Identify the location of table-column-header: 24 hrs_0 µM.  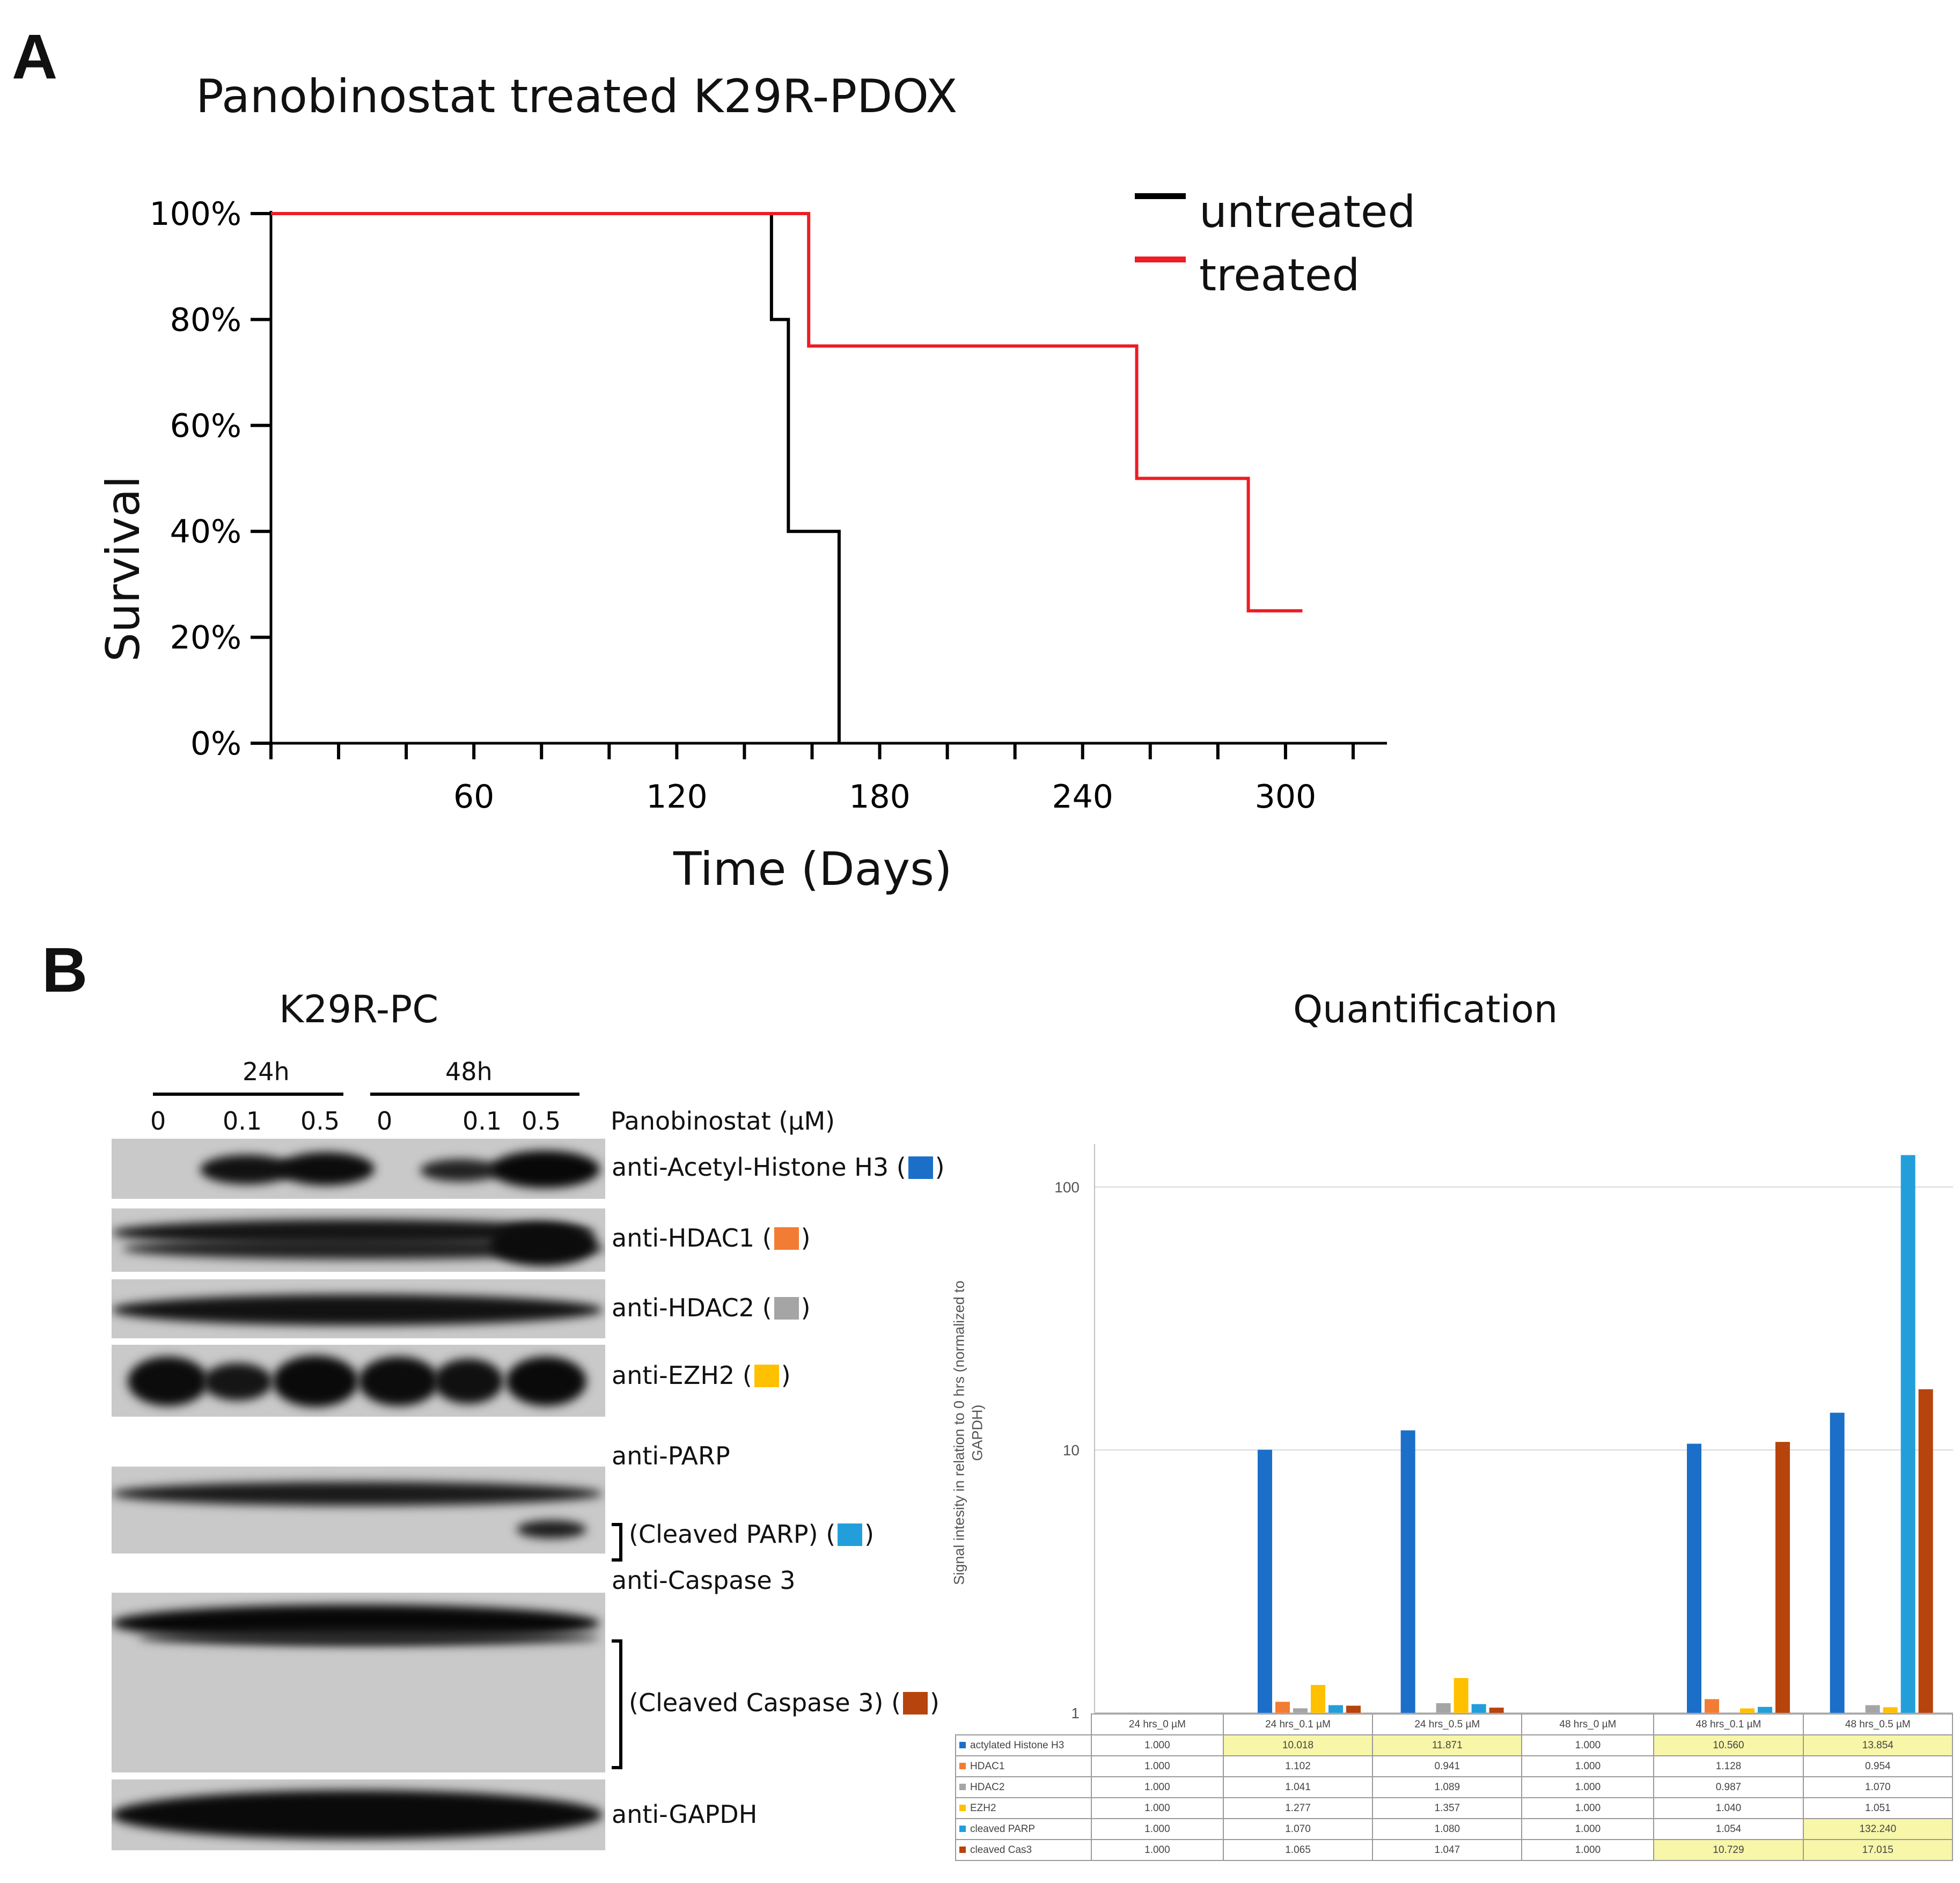
(1157, 1724).